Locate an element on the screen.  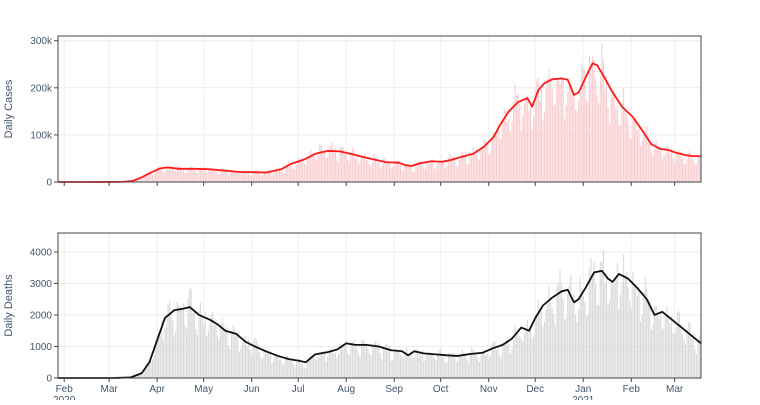
deaths-y-tick-label: 3000 is located at coordinates (41, 284).